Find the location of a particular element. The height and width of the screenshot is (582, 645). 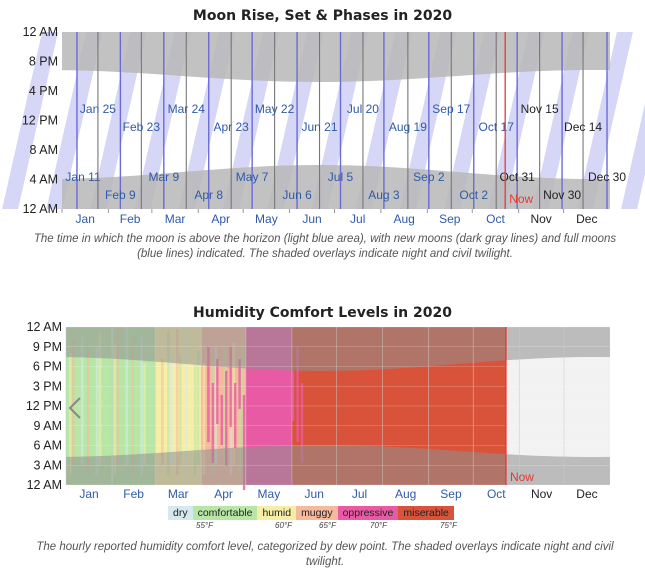

moon-x-tick: Aug is located at coordinates (403, 219).